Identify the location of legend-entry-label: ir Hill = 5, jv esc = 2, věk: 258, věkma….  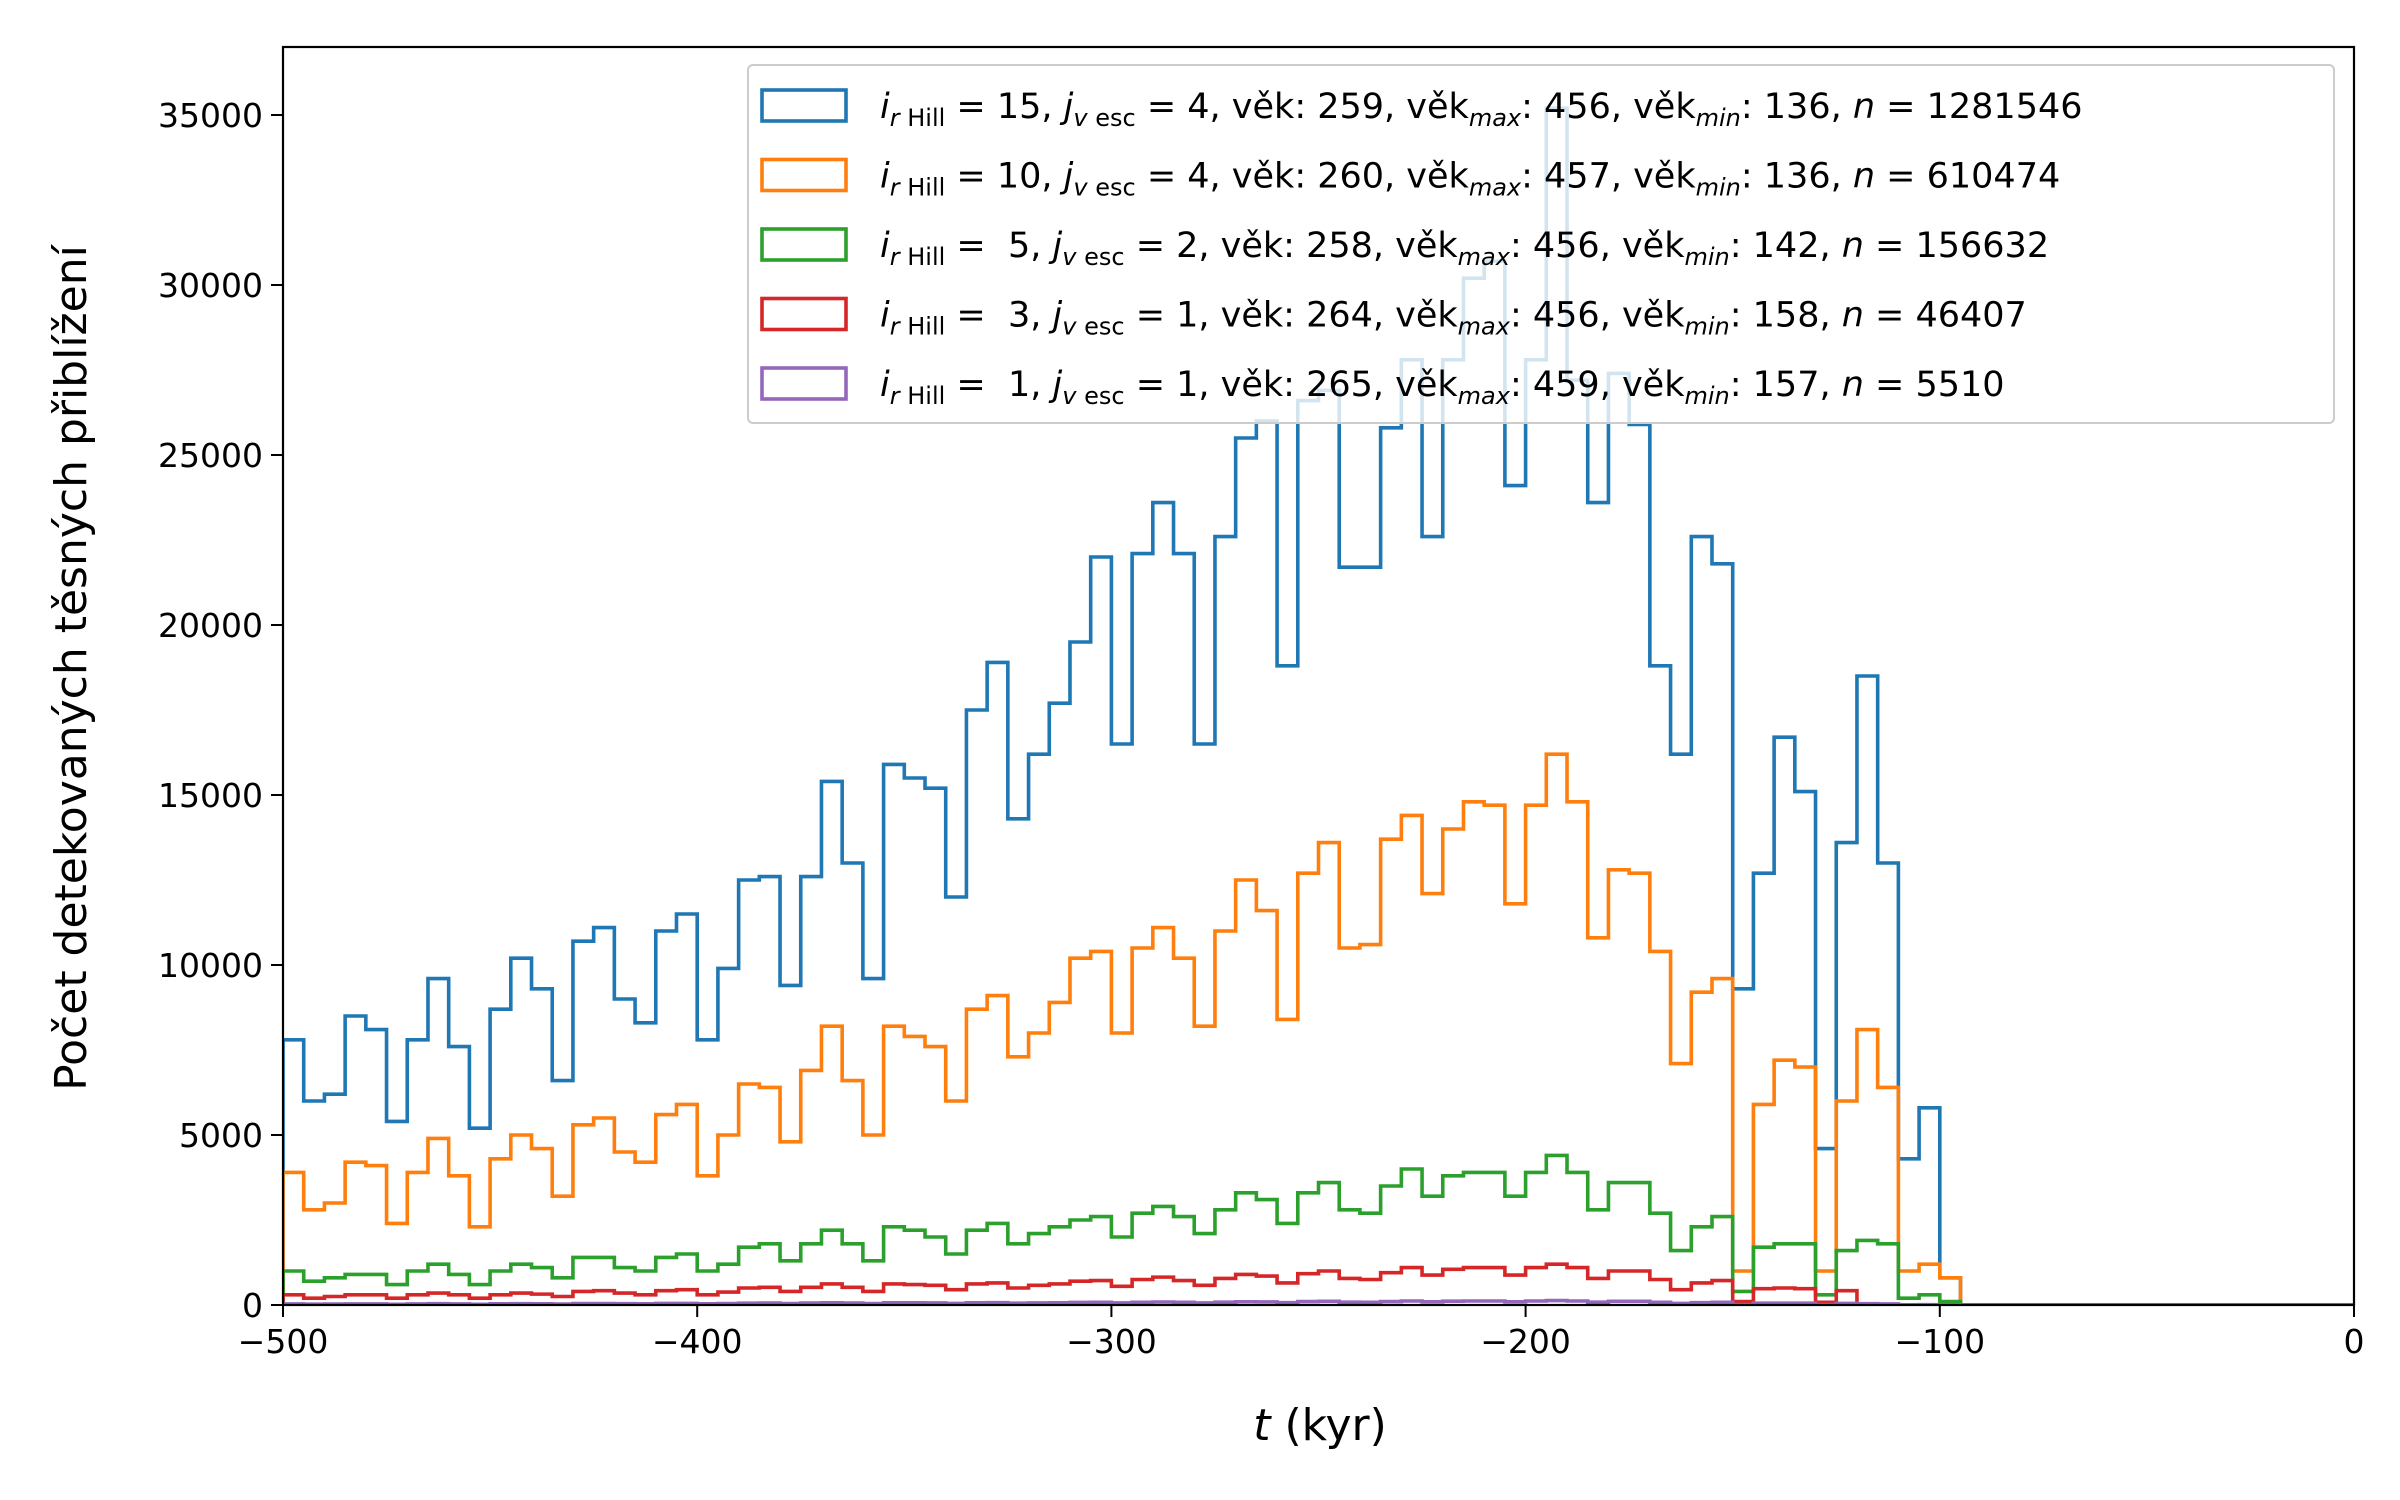
(1464, 248).